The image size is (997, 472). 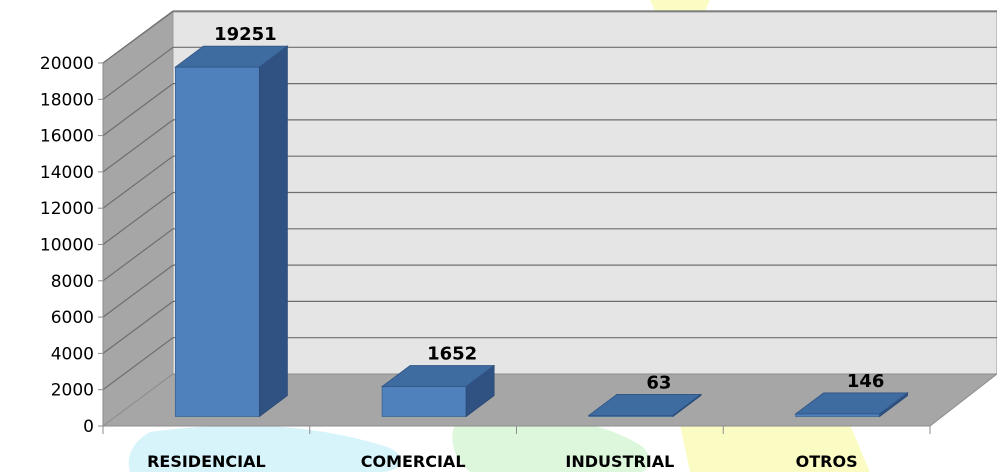 I want to click on category-label: INDUSTRIAL, so click(x=619, y=461).